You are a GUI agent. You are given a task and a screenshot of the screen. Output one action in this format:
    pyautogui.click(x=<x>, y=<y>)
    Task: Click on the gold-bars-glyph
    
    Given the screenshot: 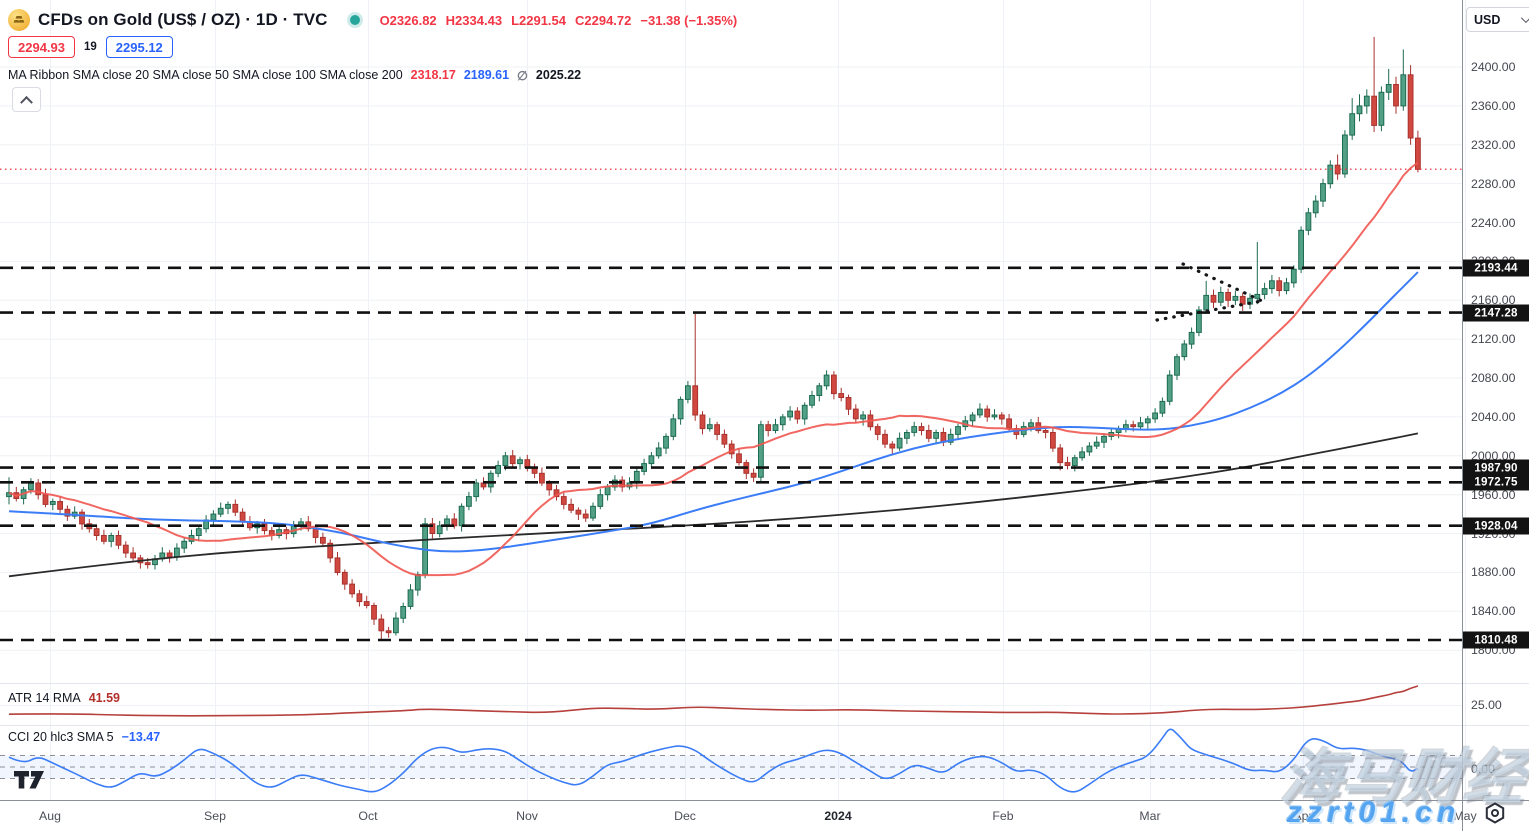 What is the action you would take?
    pyautogui.click(x=19, y=19)
    